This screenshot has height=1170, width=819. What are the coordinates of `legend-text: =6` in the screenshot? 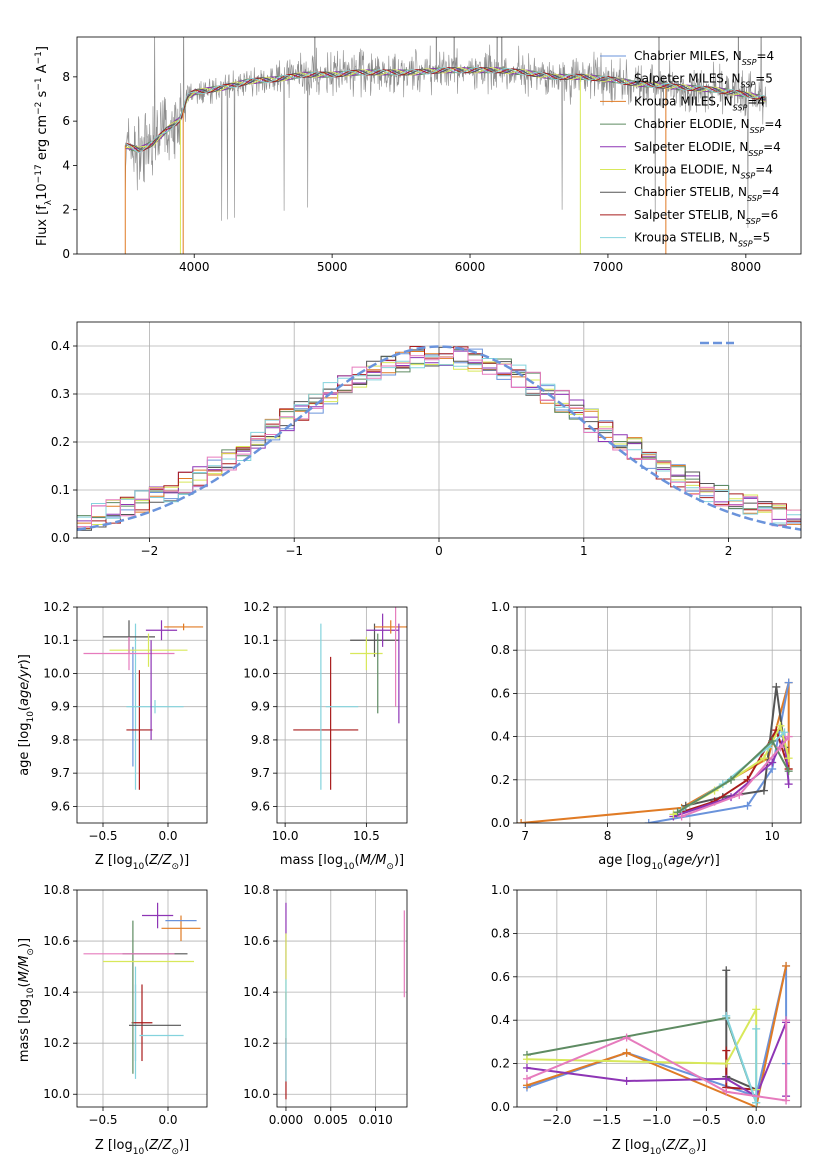 It's located at (769, 215).